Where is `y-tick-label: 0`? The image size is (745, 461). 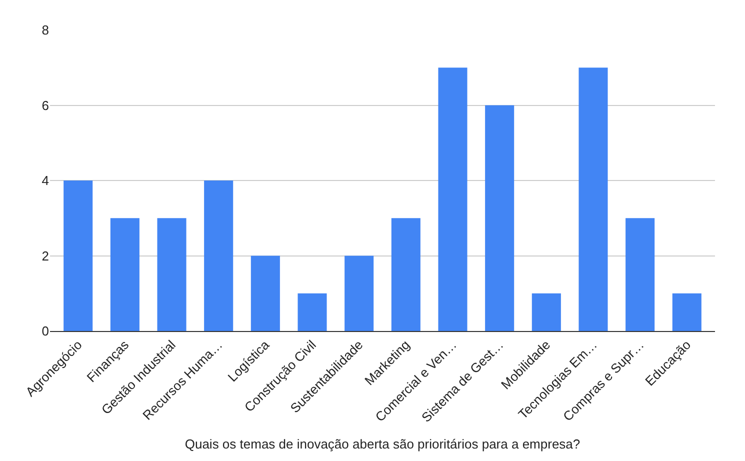
y-tick-label: 0 is located at coordinates (45, 331).